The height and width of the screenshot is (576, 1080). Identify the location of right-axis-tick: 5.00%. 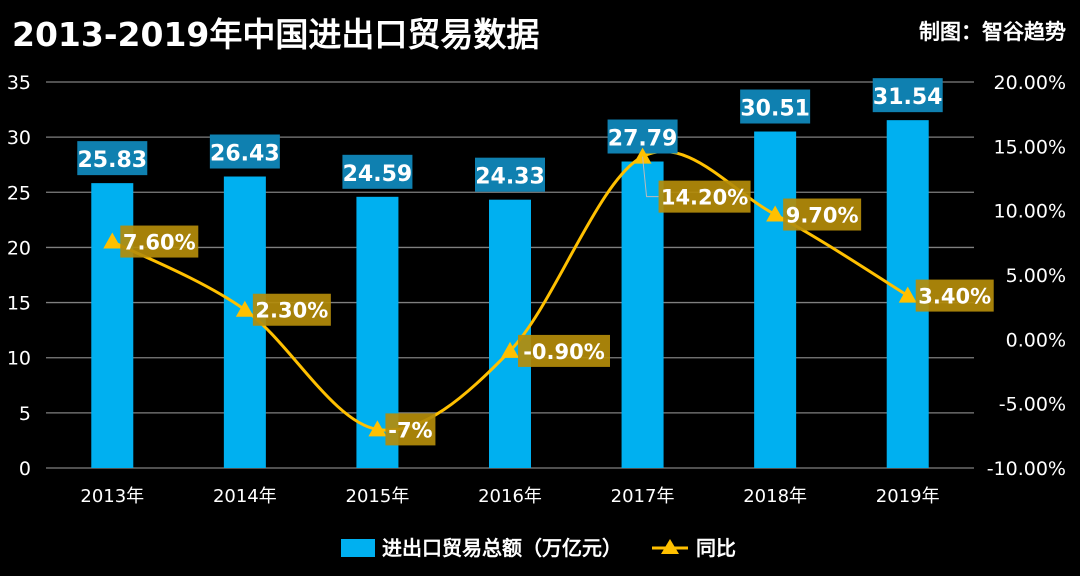
(1036, 276).